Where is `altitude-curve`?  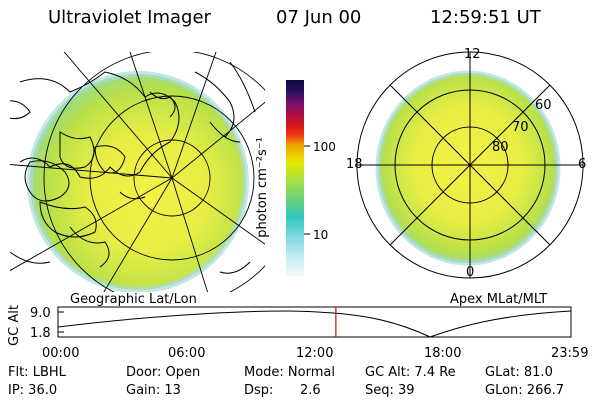
altitude-curve is located at coordinates (314, 324).